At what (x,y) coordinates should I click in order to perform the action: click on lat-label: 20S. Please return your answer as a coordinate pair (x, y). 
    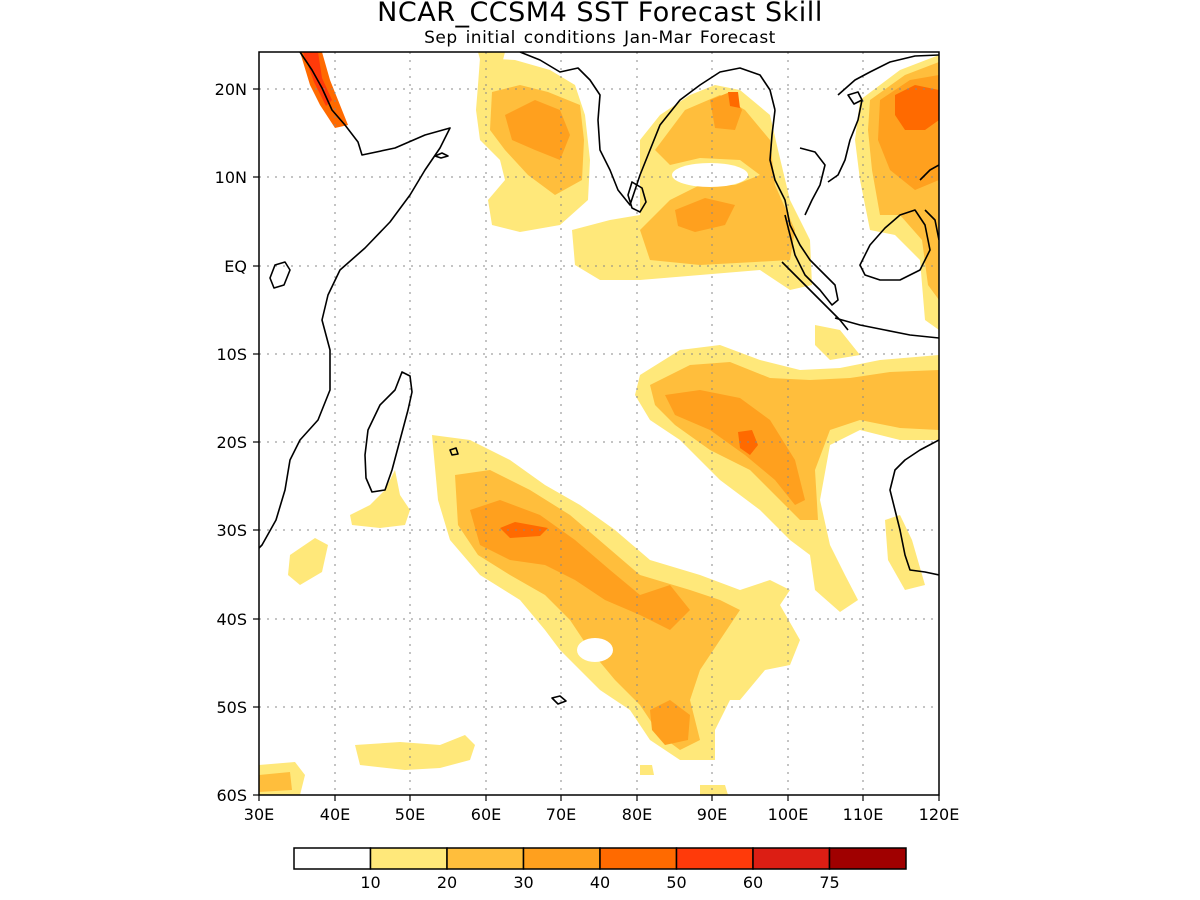
    Looking at the image, I should click on (231, 442).